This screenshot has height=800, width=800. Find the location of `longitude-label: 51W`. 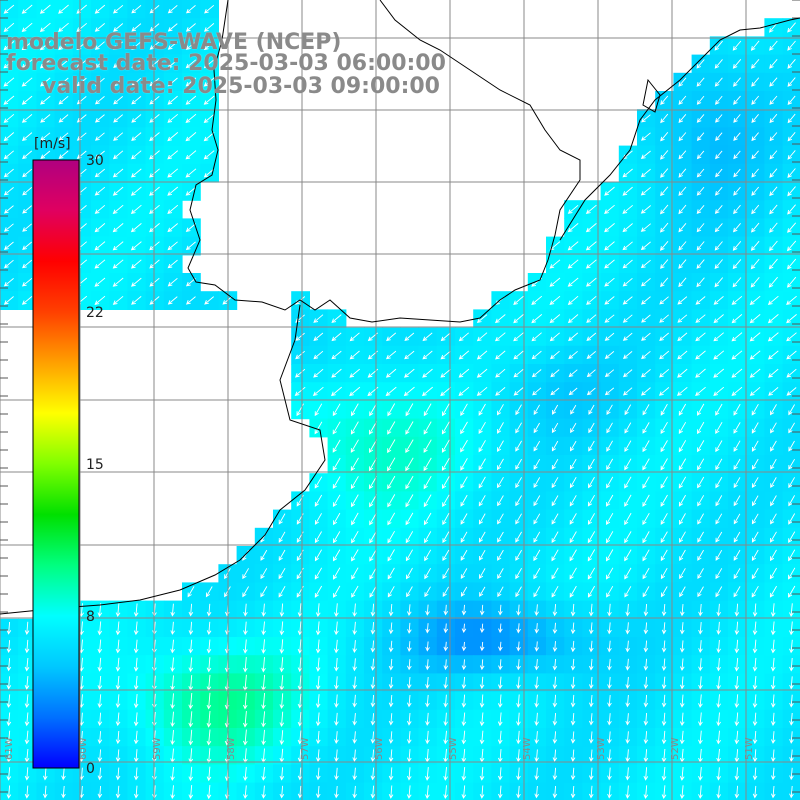

longitude-label: 51W is located at coordinates (749, 748).